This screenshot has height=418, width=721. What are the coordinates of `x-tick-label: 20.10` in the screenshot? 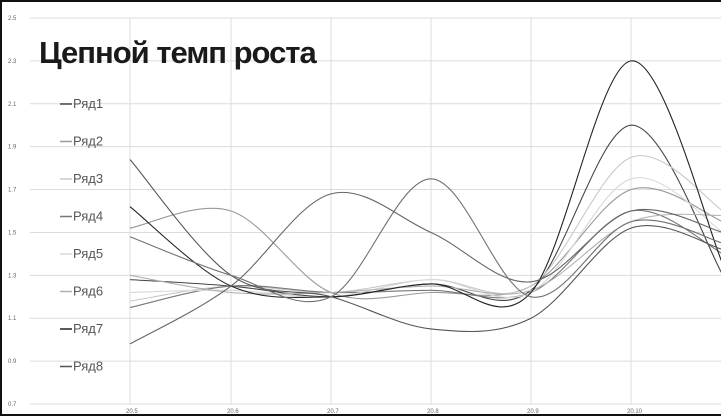 It's located at (635, 412).